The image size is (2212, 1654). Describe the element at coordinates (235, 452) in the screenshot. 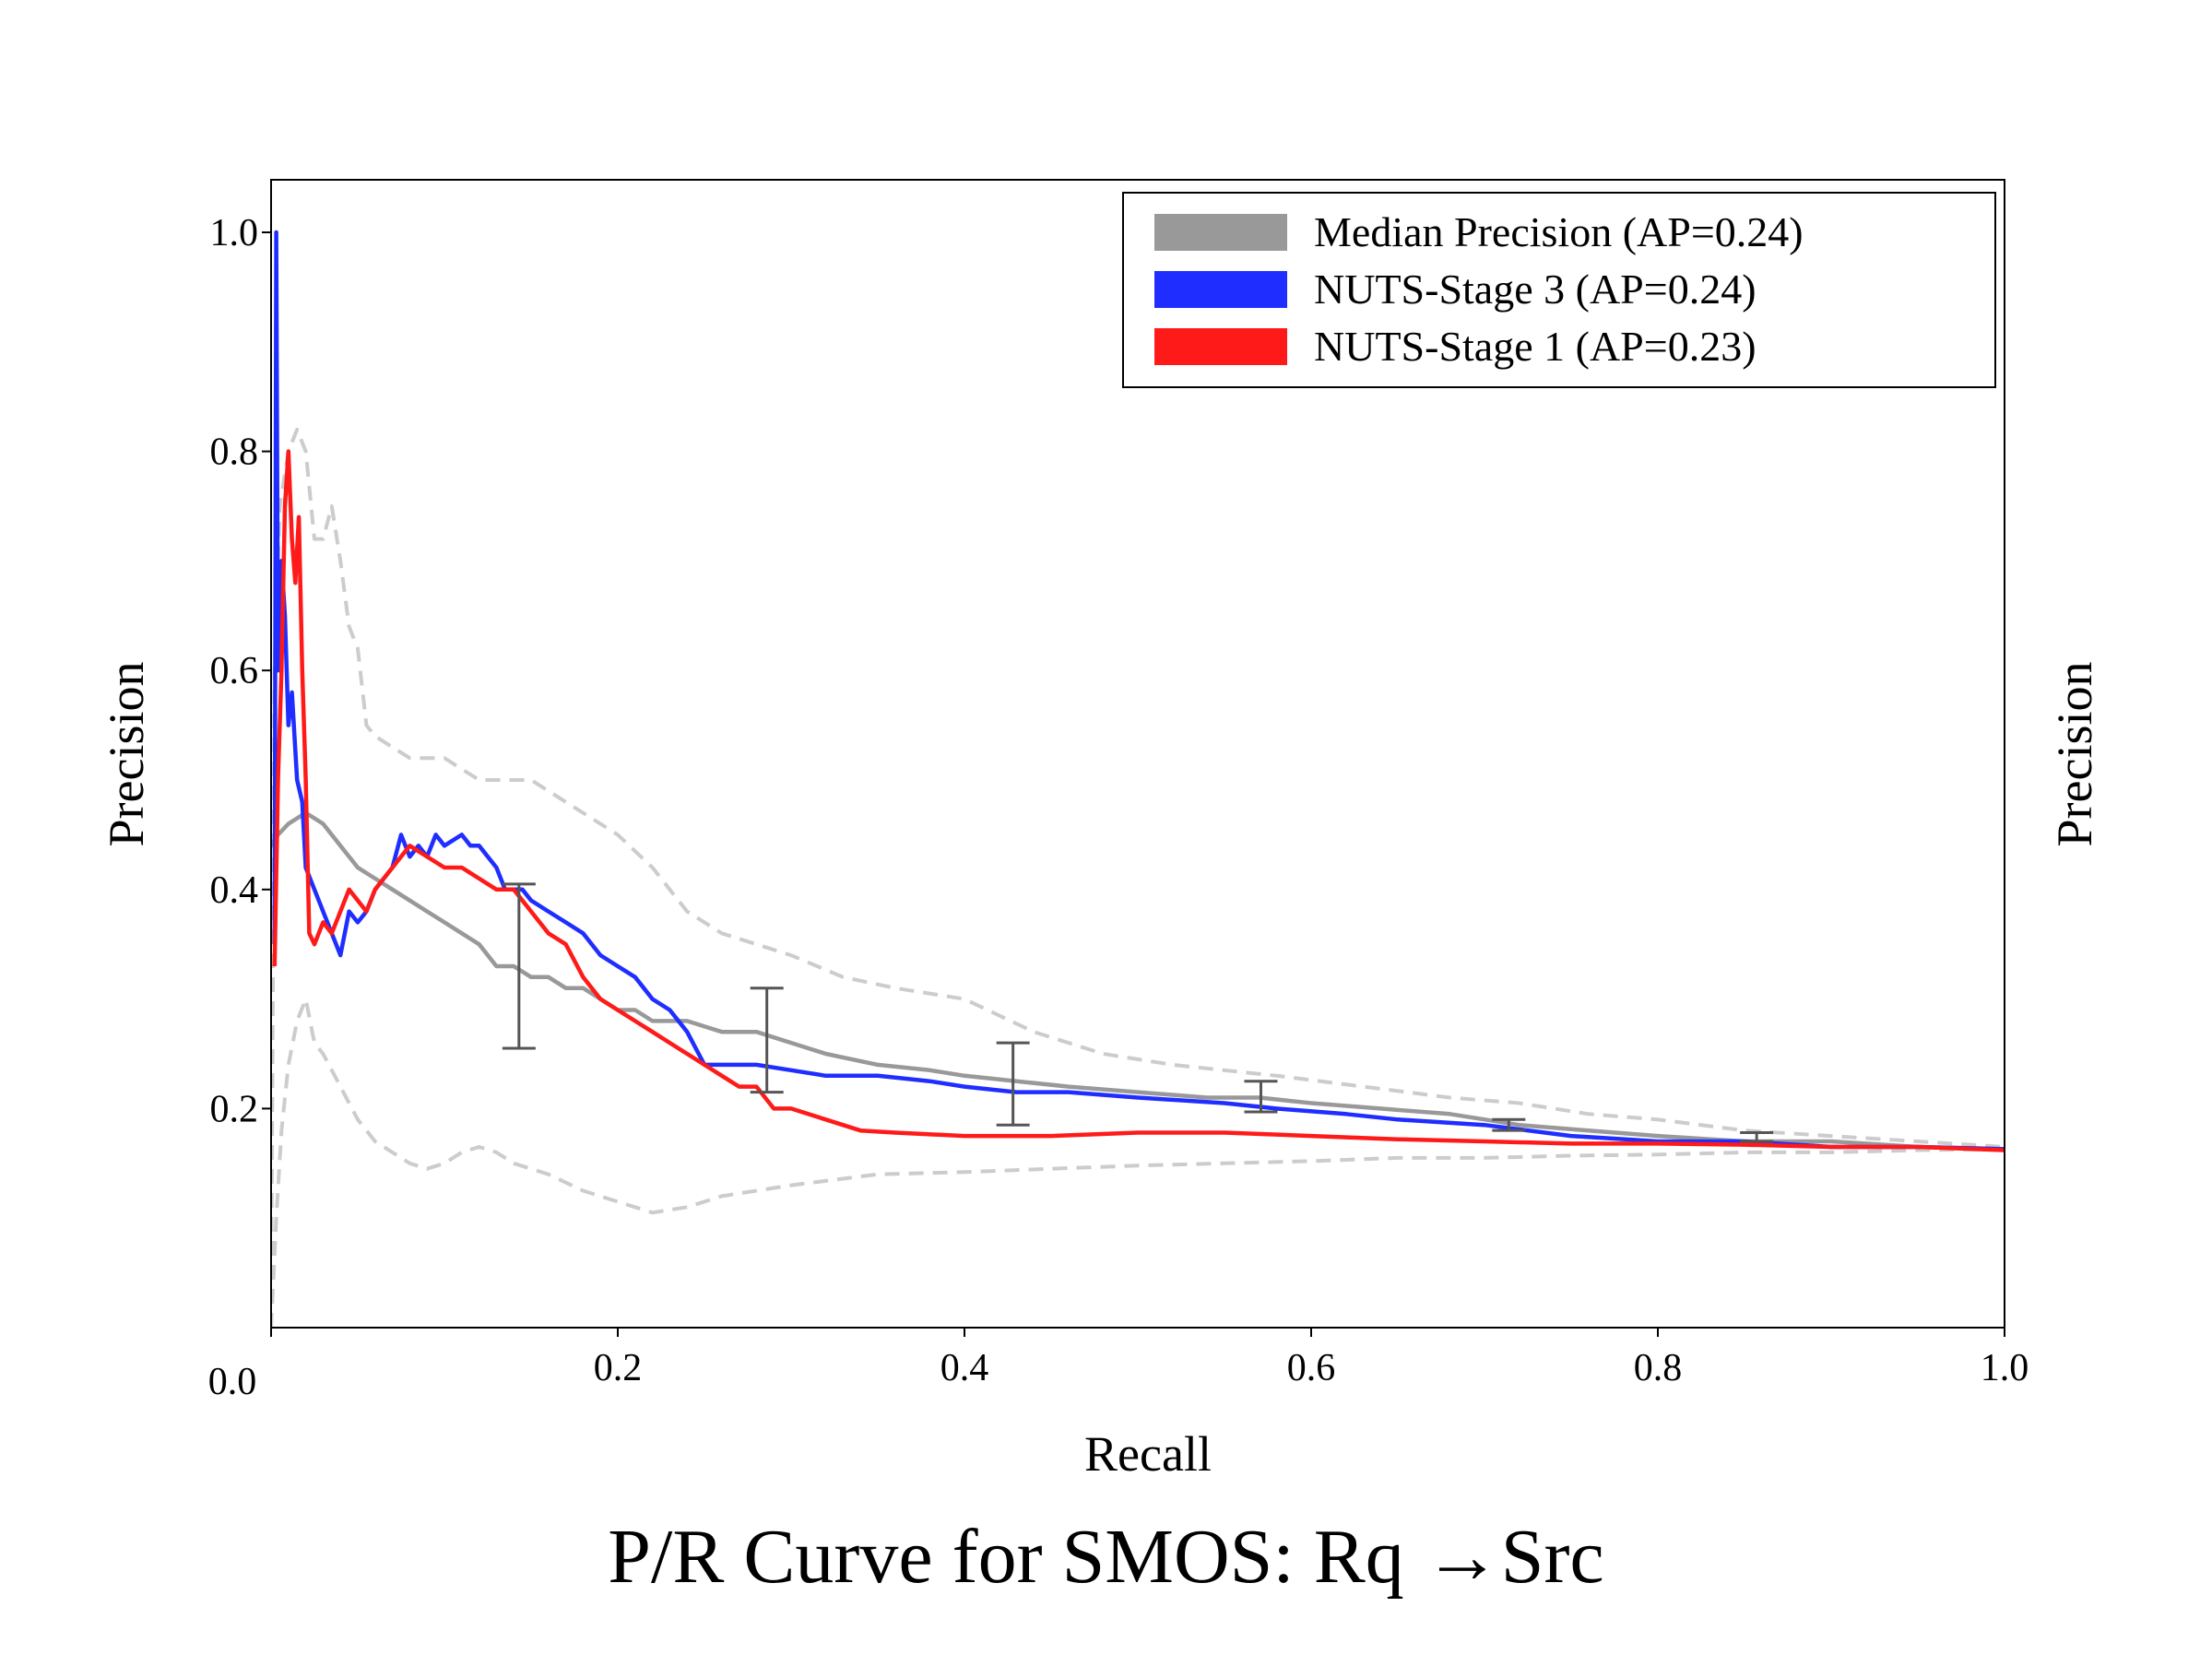

I see `y-tick-label: 0.8` at that location.